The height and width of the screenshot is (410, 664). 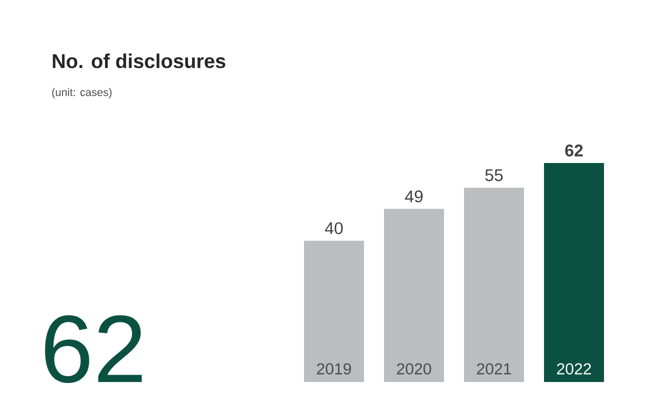 I want to click on x-tick-label: 2020, so click(x=414, y=368).